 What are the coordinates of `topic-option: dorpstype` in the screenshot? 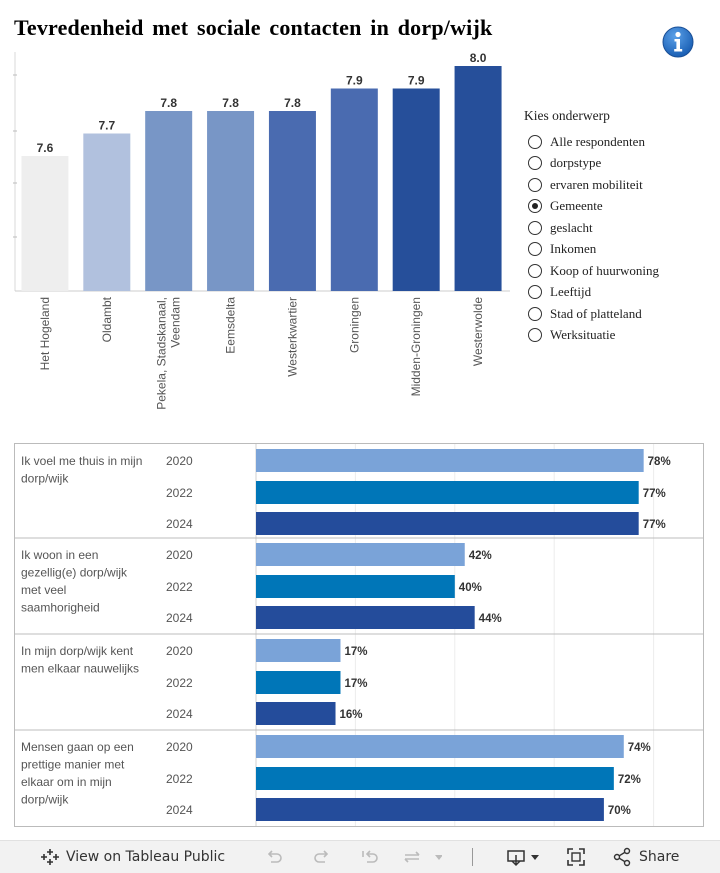 It's located at (591, 164).